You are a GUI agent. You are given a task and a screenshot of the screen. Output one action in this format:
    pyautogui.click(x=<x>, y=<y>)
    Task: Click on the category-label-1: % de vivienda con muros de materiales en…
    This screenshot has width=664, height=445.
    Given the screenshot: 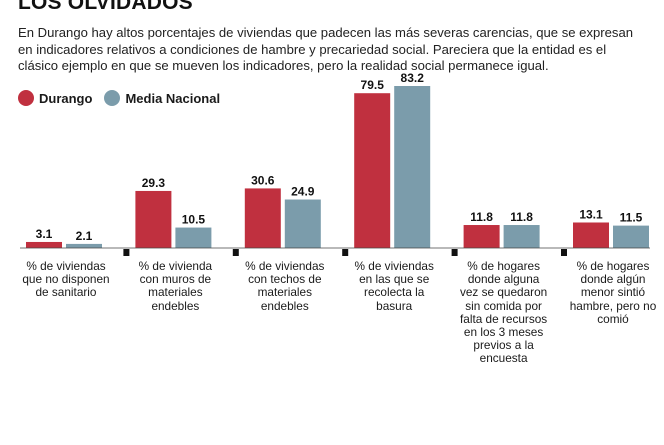 What is the action you would take?
    pyautogui.click(x=175, y=286)
    